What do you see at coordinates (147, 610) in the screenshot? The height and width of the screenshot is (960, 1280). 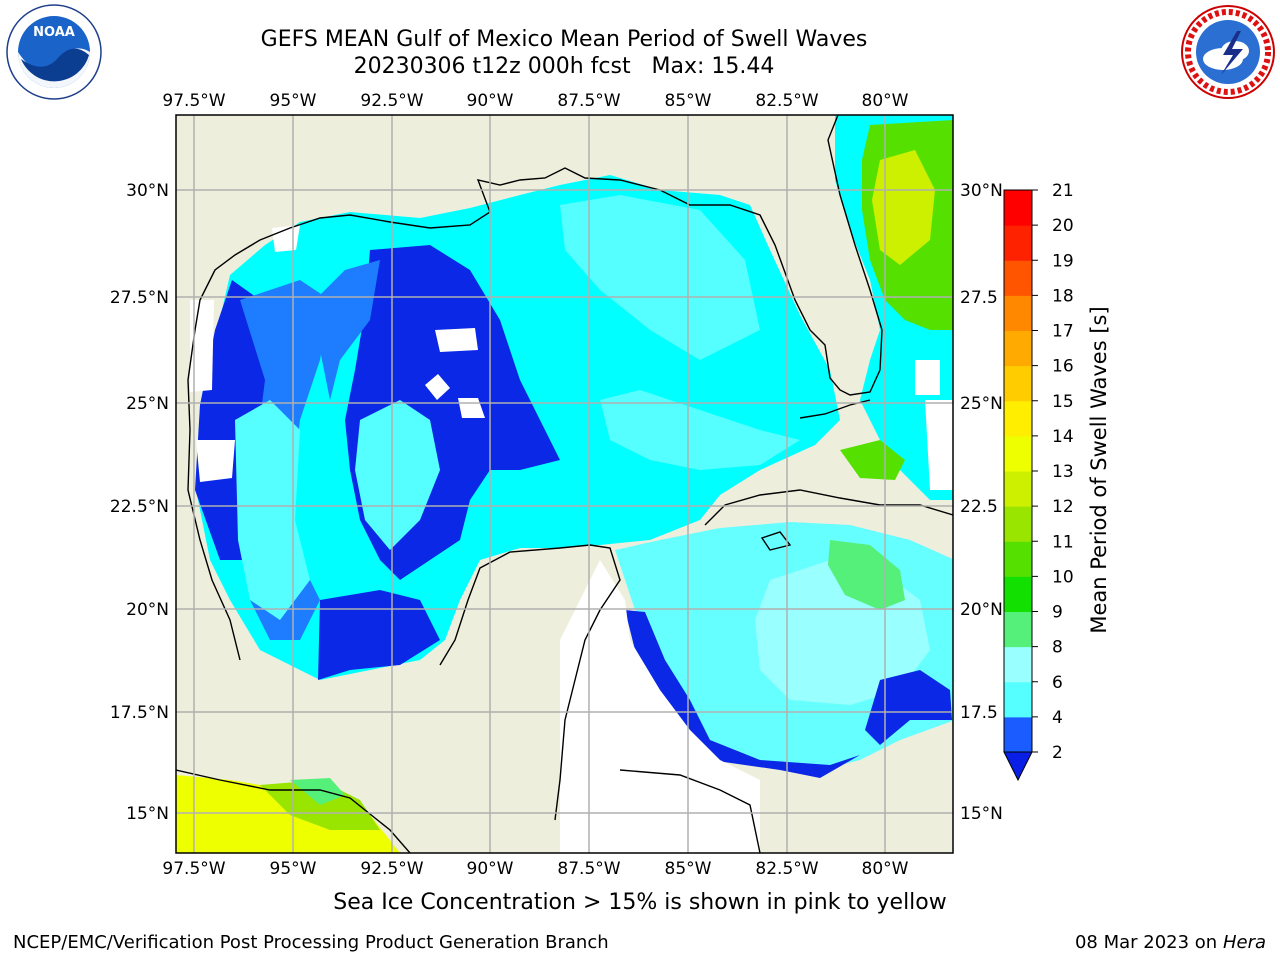 I see `lat-label-left: 20°N` at bounding box center [147, 610].